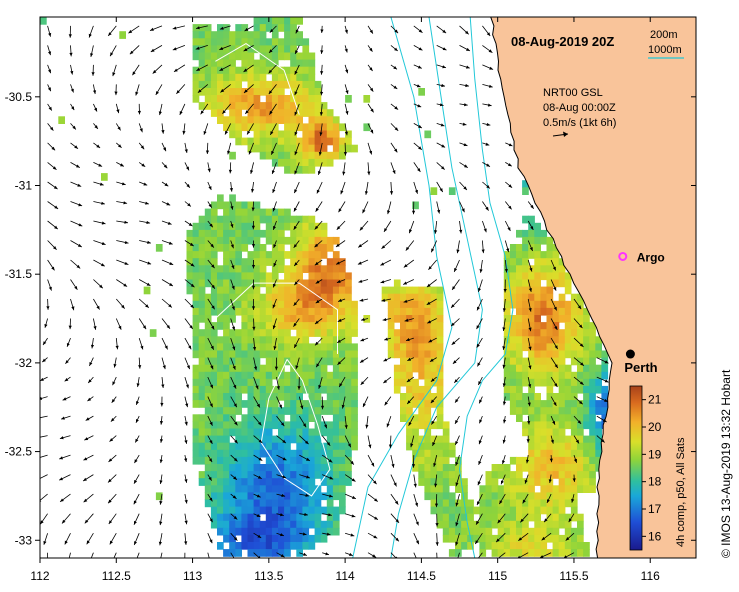 Image resolution: width=739 pixels, height=592 pixels. Describe the element at coordinates (665, 50) in the screenshot. I see `depth-legend-1000m: 1000m` at that location.